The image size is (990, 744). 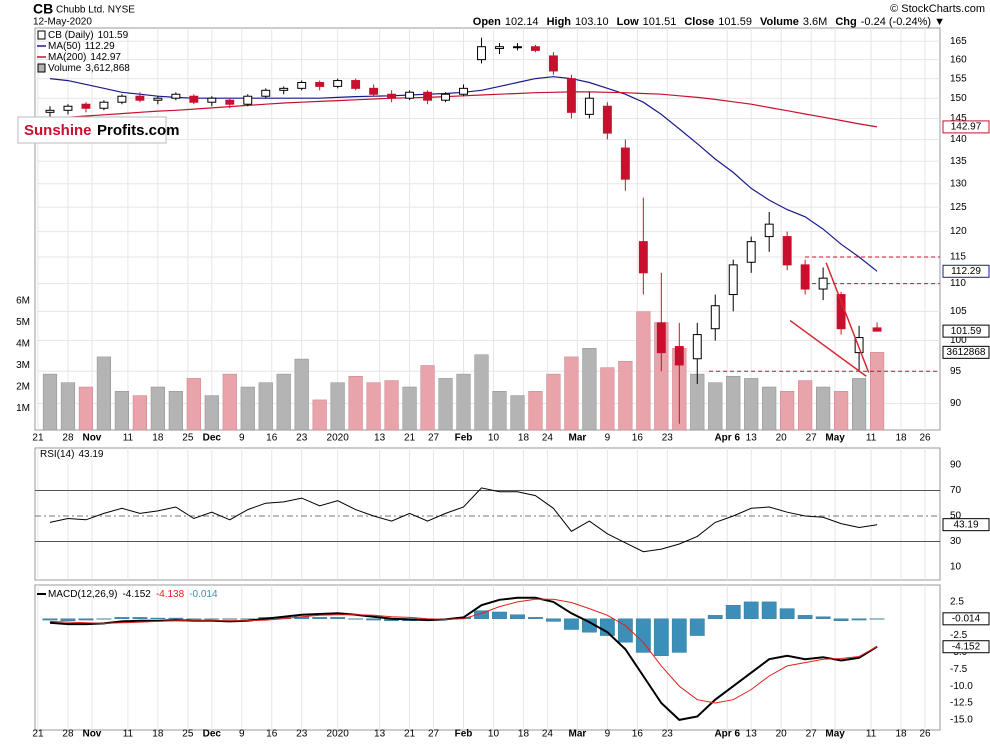 I want to click on y-tick-label: 125, so click(x=958, y=207).